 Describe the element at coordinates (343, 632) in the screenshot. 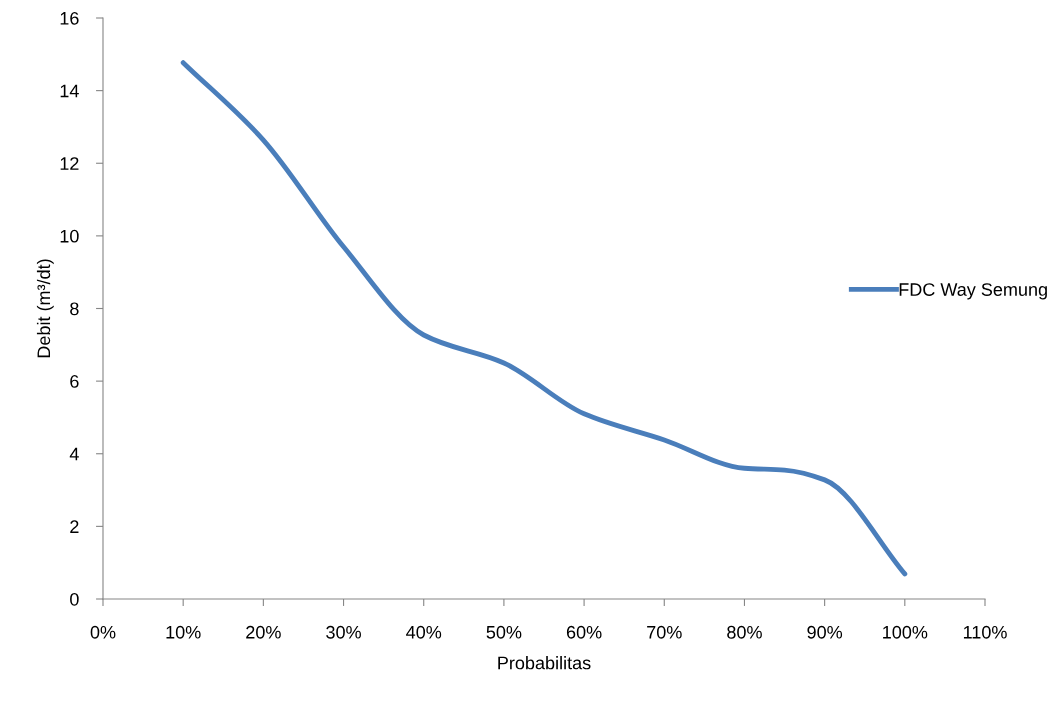

I see `x-tick-label: 30%` at that location.